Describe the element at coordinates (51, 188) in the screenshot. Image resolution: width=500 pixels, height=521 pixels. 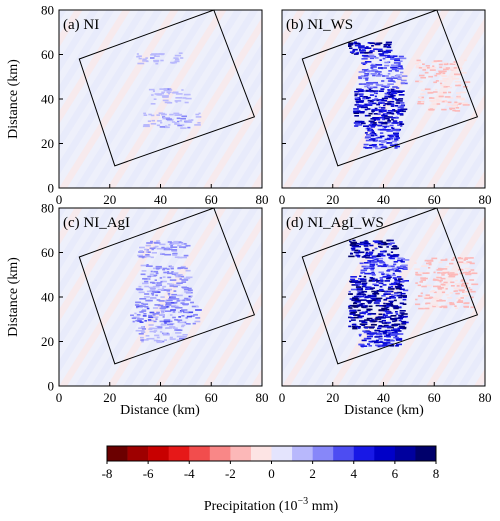
I see `y-tick-label: 0` at that location.